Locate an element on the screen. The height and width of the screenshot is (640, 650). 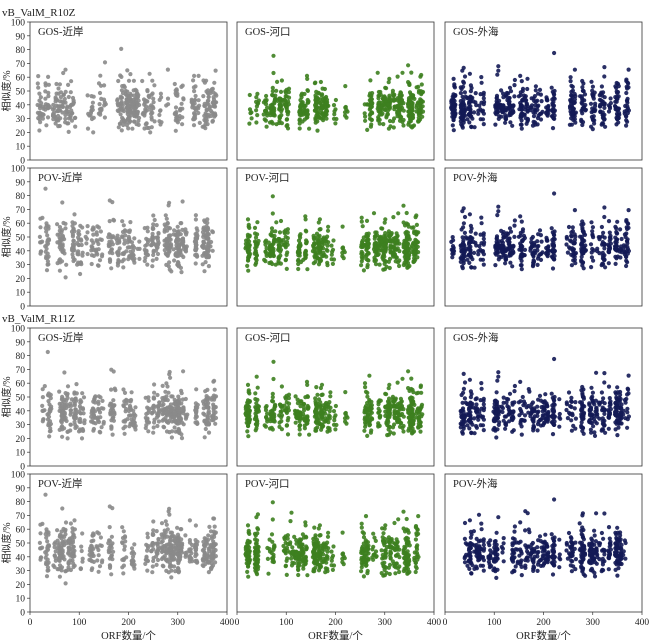
plot-frame is located at coordinates (543, 237).